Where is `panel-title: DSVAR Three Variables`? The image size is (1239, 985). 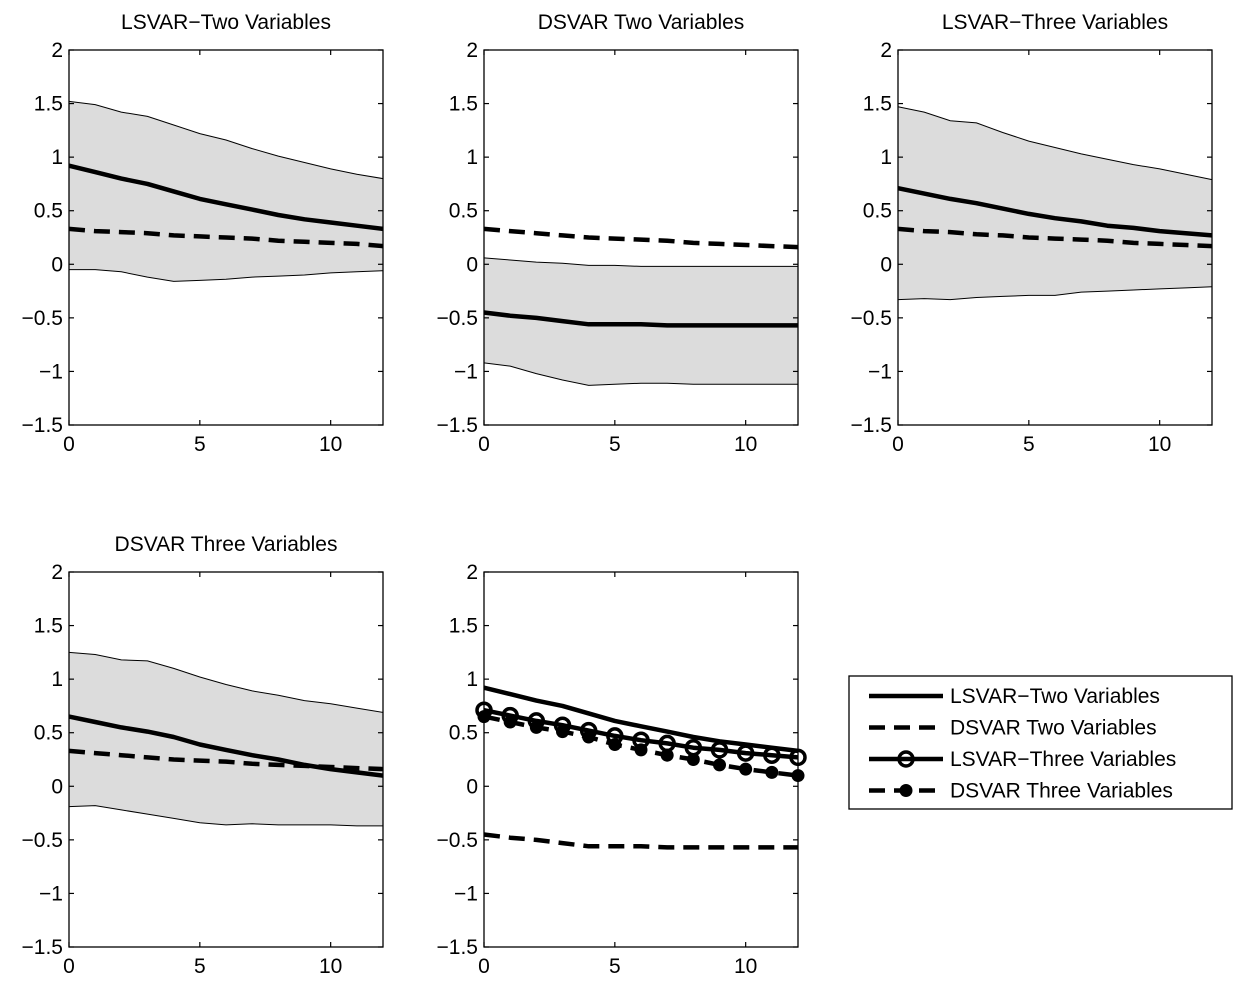 panel-title: DSVAR Three Variables is located at coordinates (226, 544).